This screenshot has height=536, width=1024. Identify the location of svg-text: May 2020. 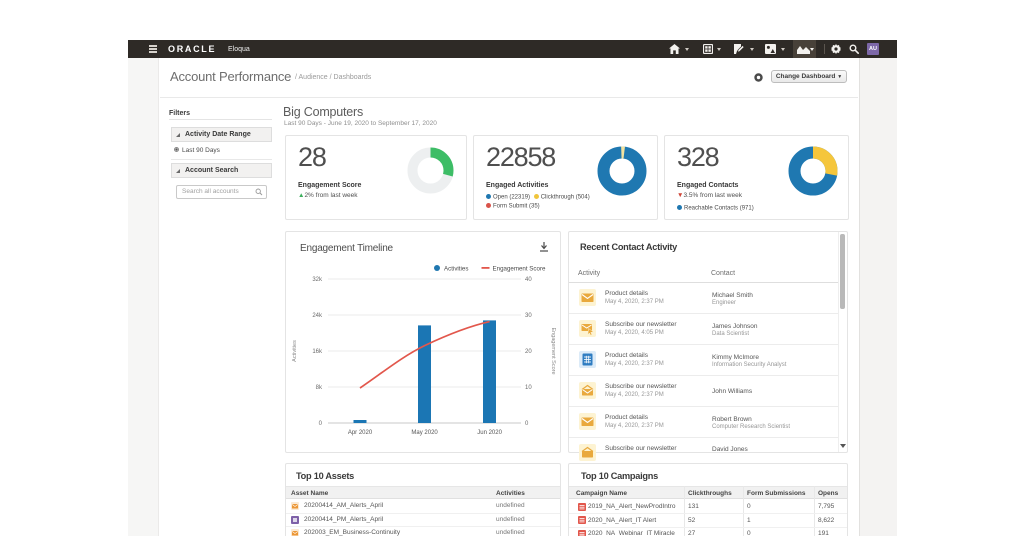
(424, 433).